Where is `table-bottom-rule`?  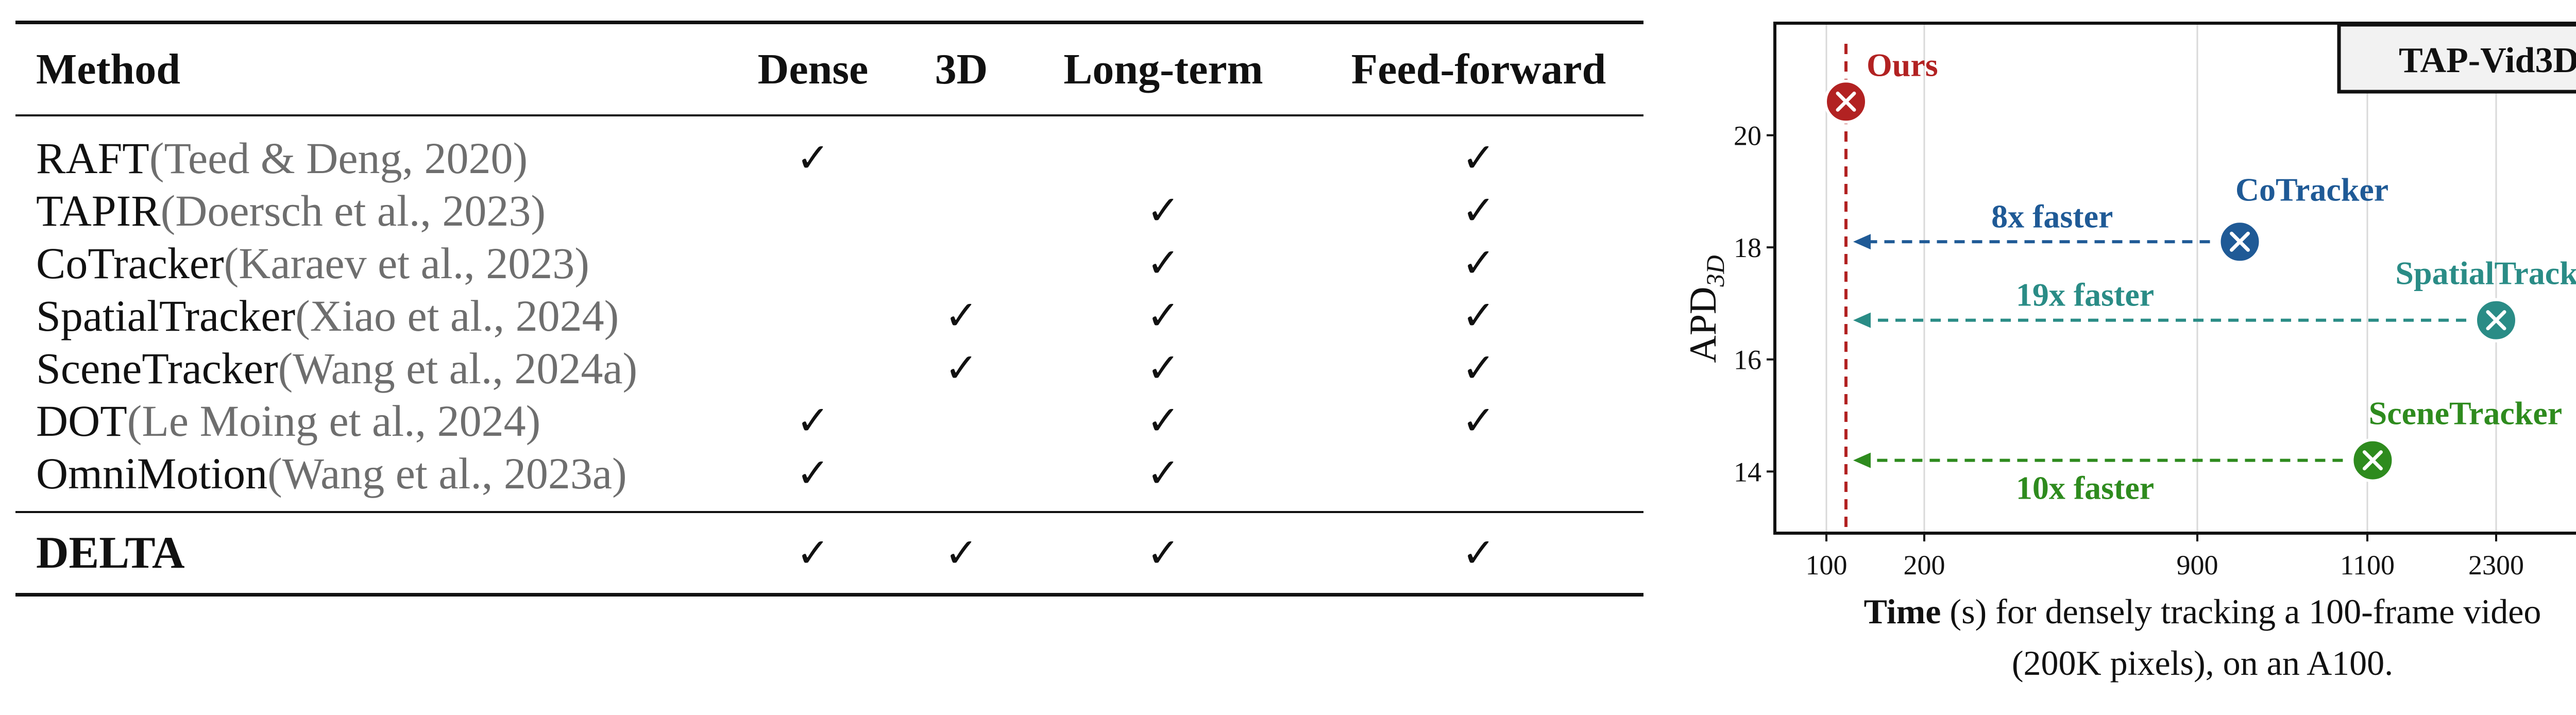
table-bottom-rule is located at coordinates (829, 595).